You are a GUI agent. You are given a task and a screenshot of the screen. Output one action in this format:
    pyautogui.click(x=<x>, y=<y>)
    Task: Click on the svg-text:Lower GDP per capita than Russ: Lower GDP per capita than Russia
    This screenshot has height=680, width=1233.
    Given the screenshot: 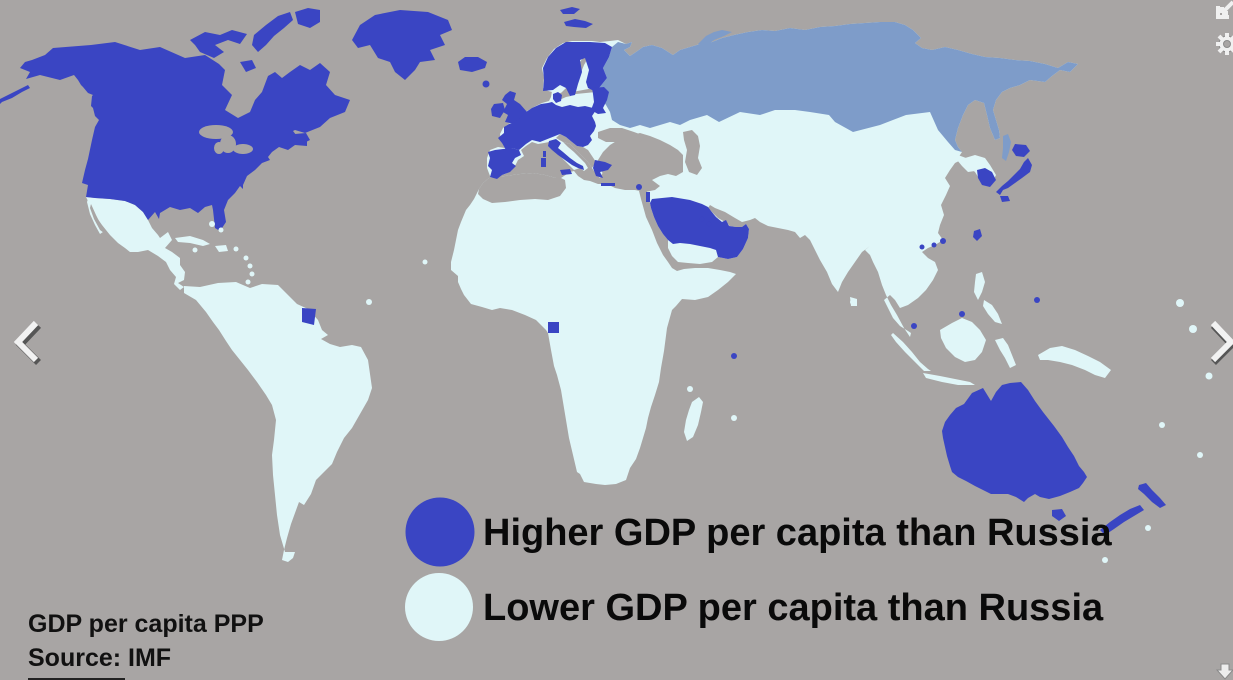 What is the action you would take?
    pyautogui.click(x=793, y=608)
    